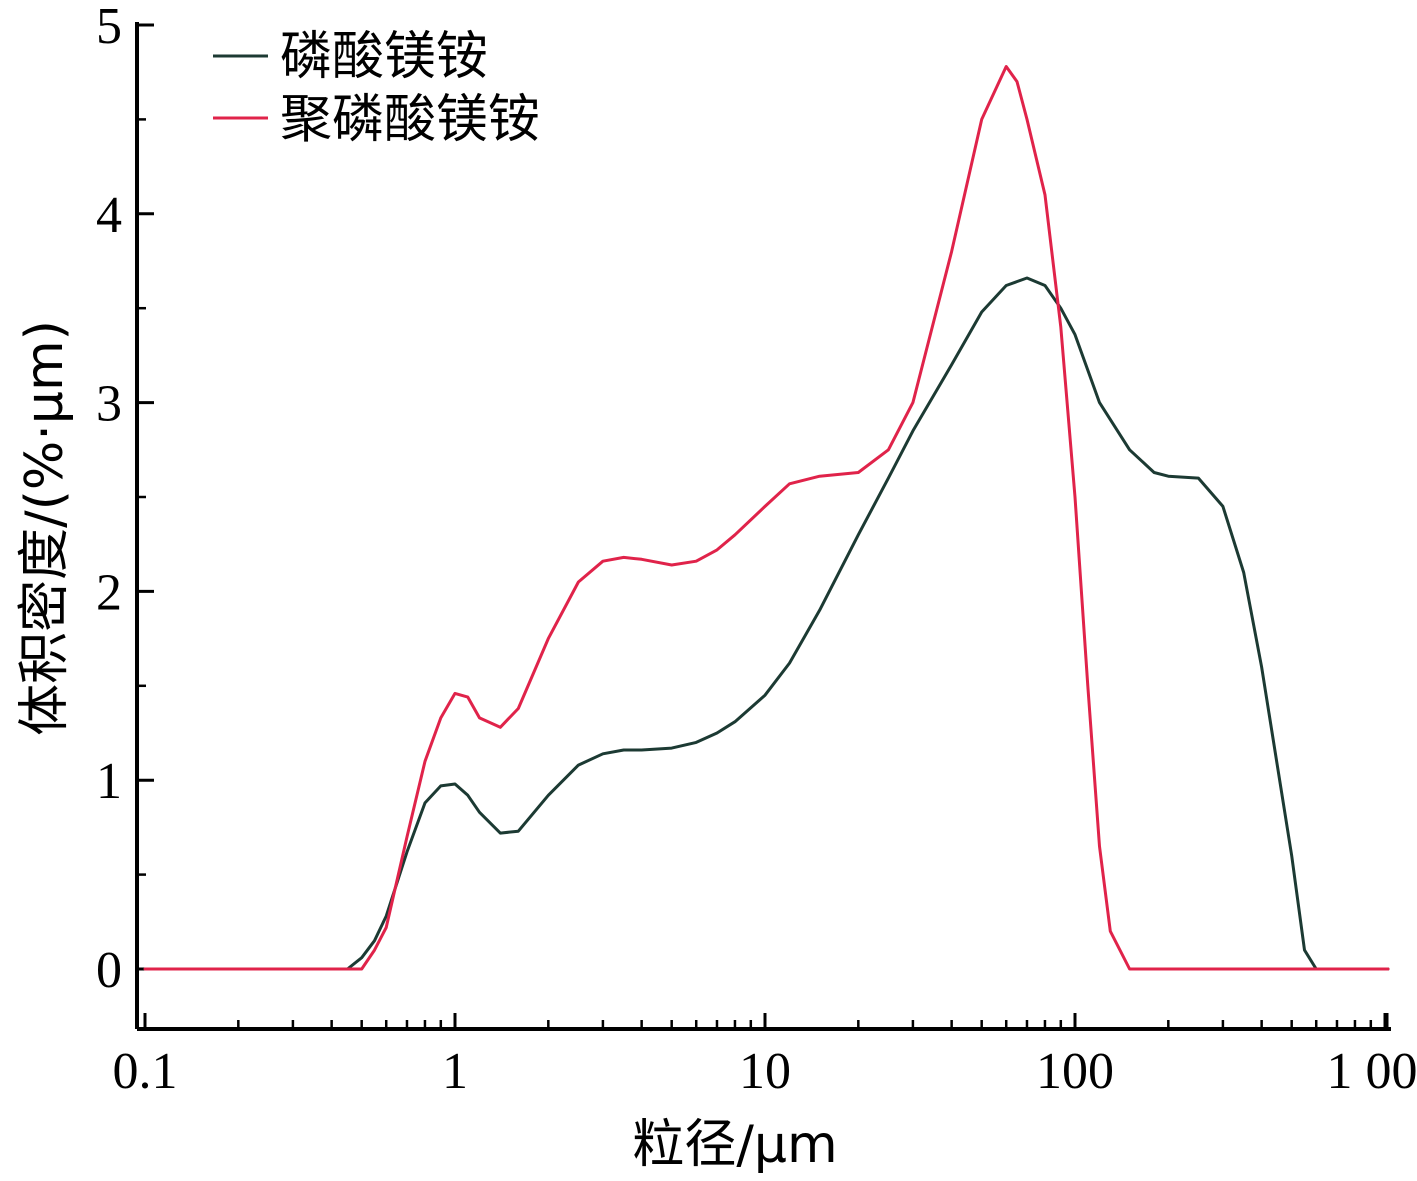  What do you see at coordinates (376, 88) in the screenshot?
I see `legend: 磷酸镁铵 聚磷酸镁铵` at bounding box center [376, 88].